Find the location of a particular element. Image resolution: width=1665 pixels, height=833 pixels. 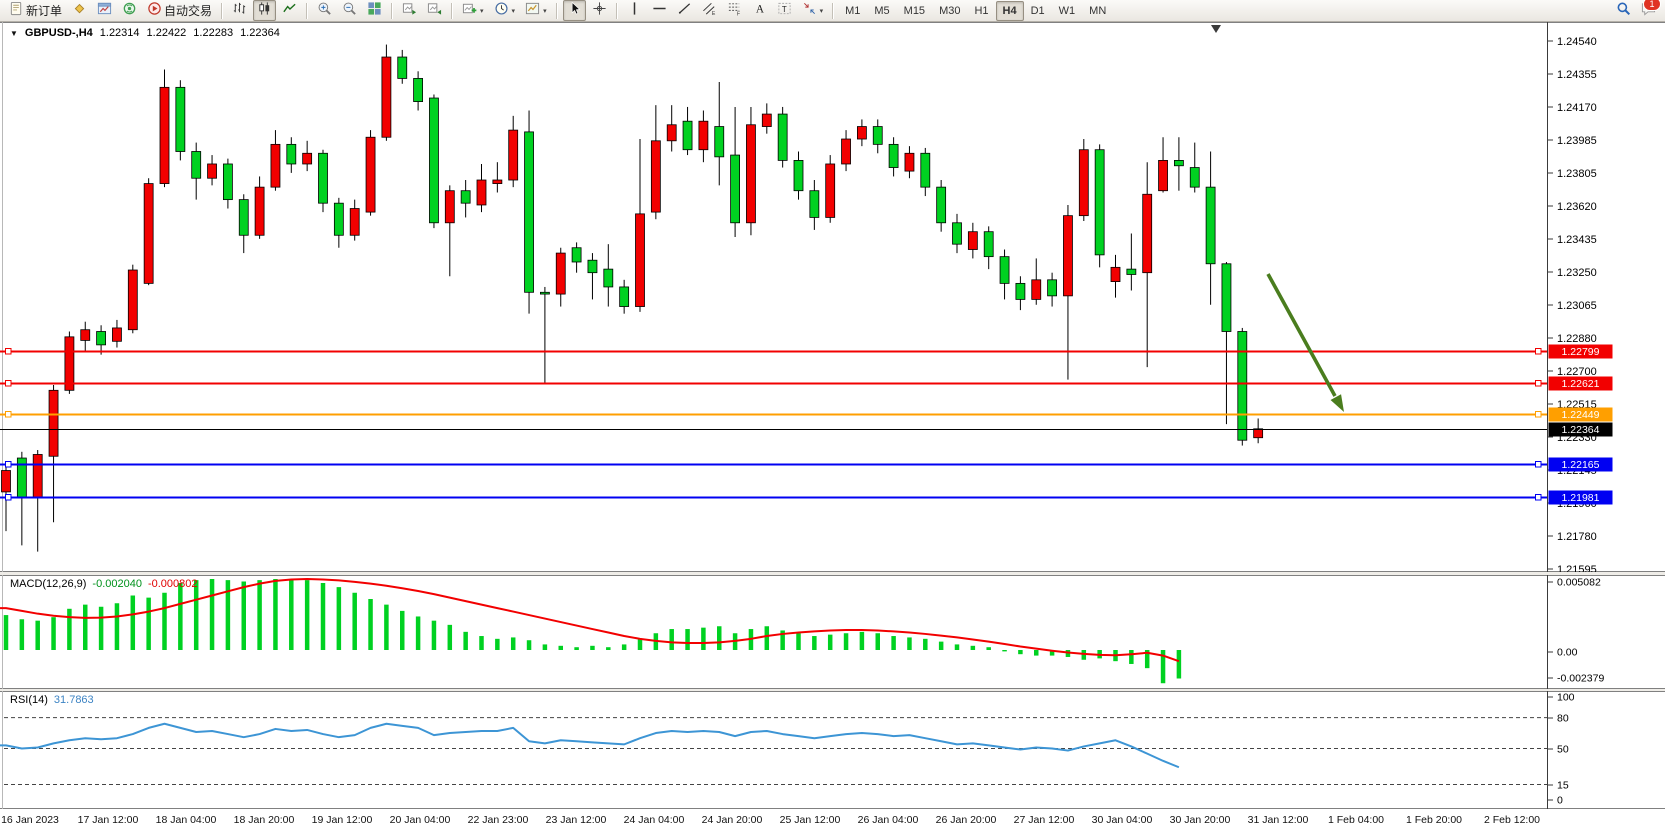

macd-label: MACD(12,26,9) -0.002040 -0.000802 is located at coordinates (104, 584).